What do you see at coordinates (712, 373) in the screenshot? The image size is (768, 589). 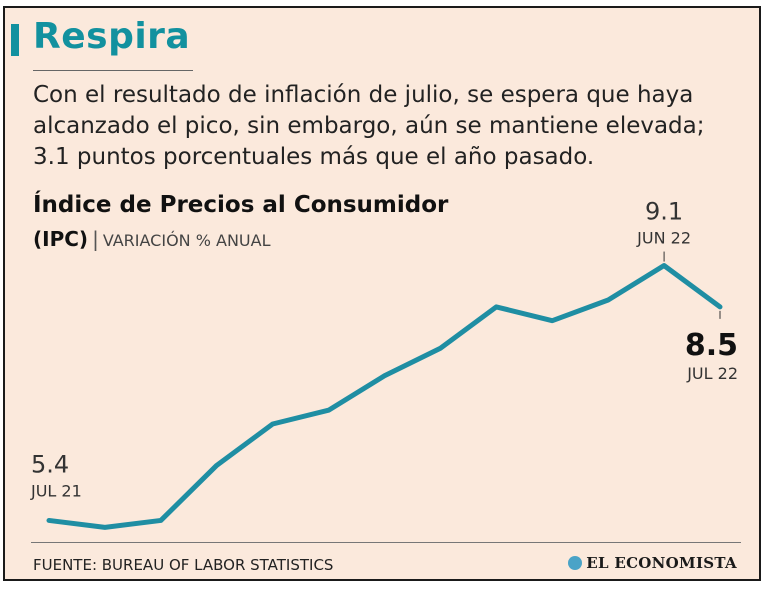 I see `end-date-label: JUL 22` at bounding box center [712, 373].